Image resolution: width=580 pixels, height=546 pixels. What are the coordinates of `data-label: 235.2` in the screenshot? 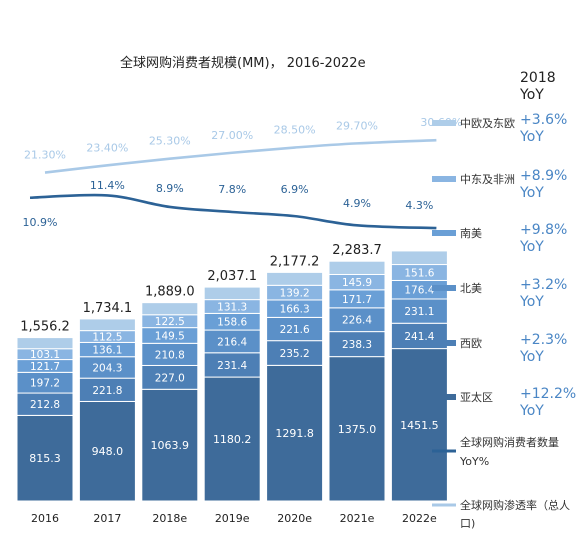 It's located at (295, 354).